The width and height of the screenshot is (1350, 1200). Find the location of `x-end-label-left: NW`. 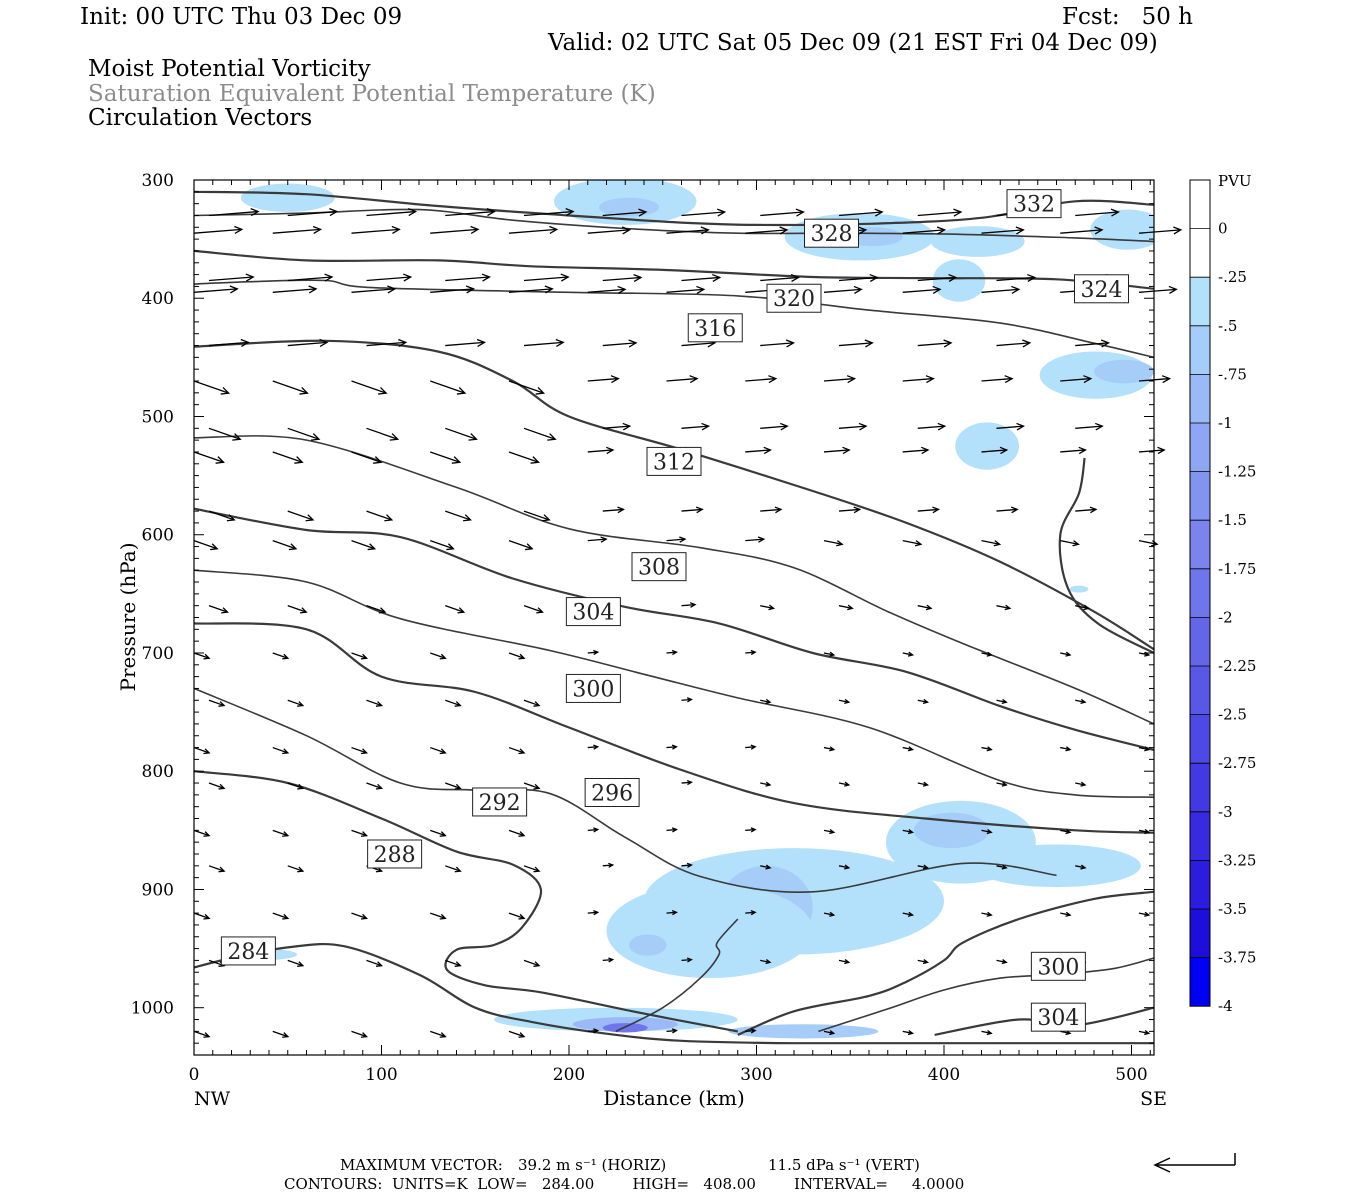

x-end-label-left: NW is located at coordinates (212, 1099).